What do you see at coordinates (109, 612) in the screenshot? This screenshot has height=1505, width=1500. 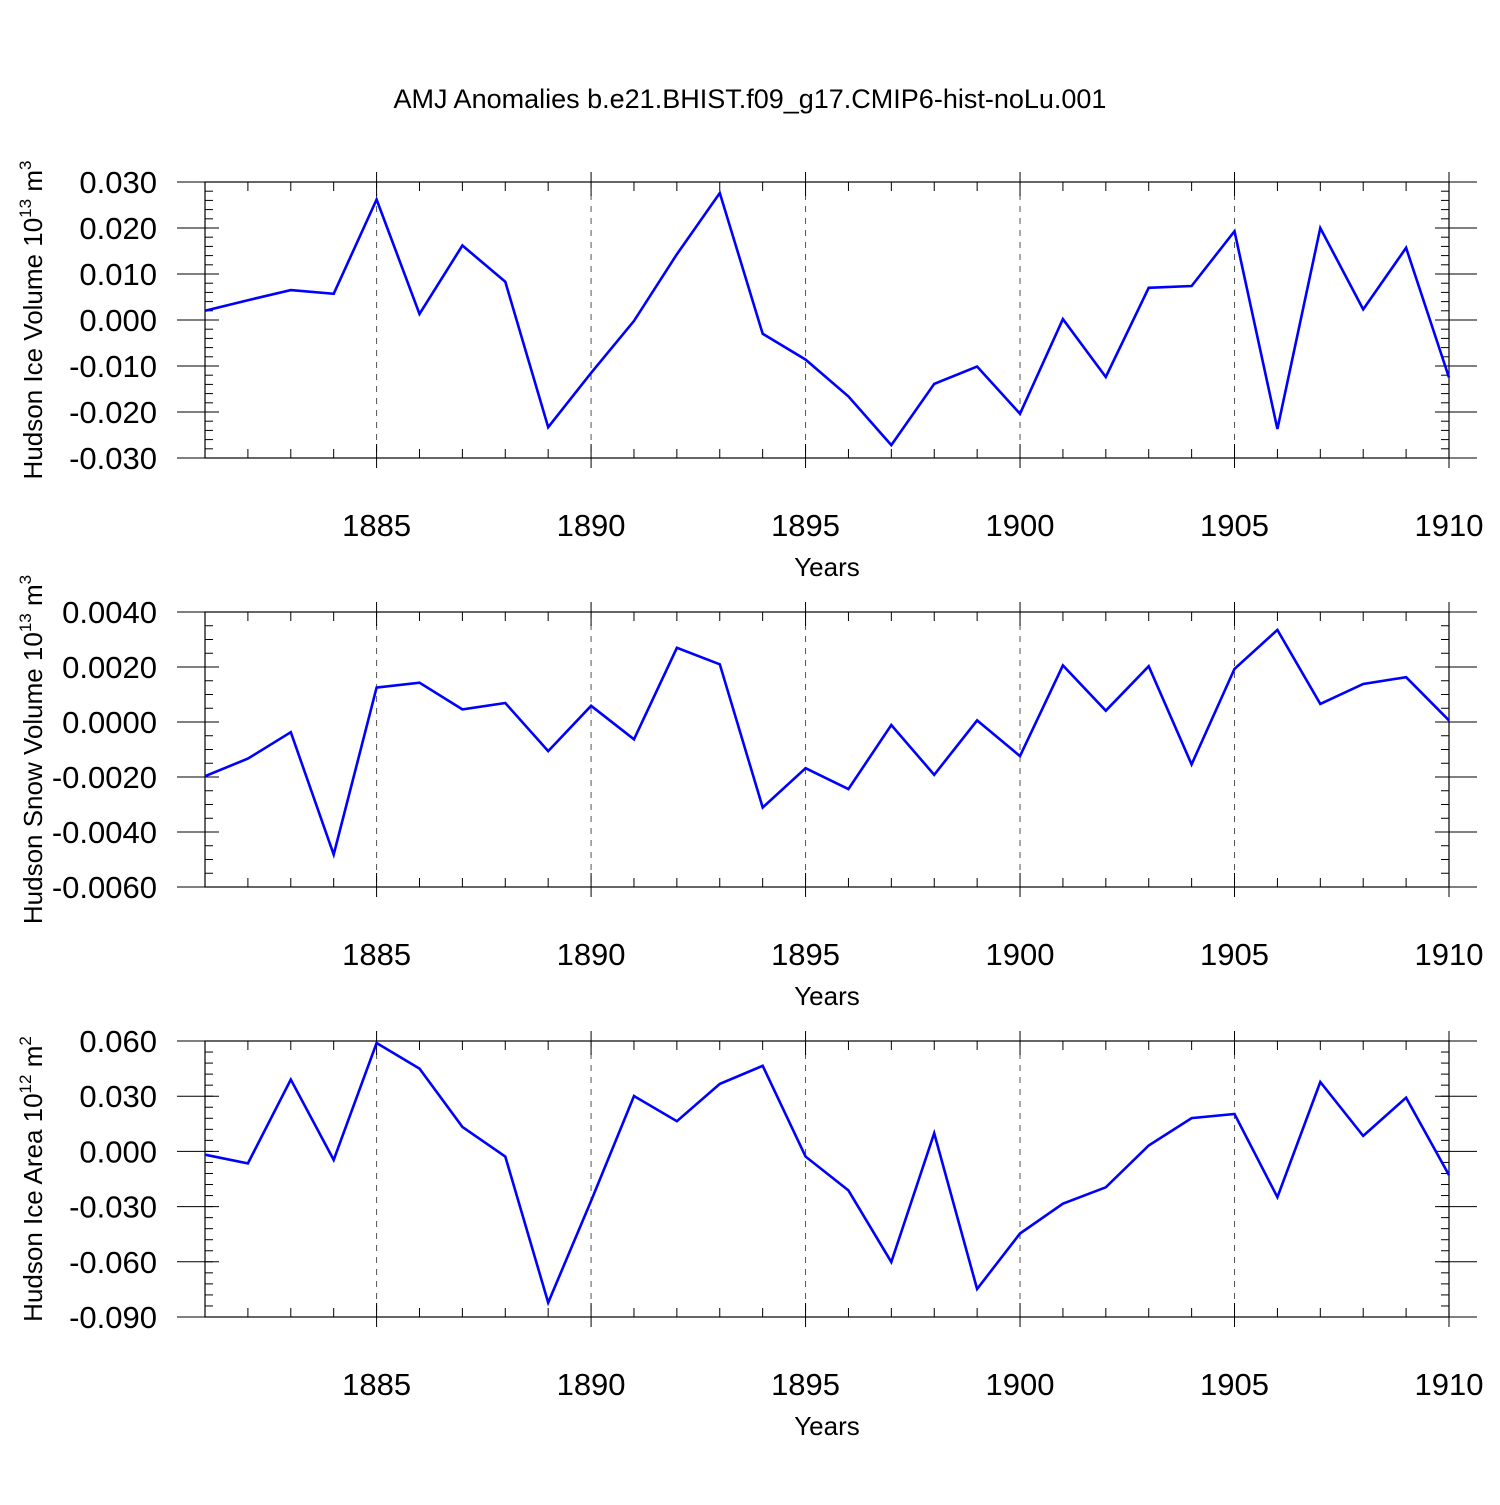 I see `y-tick-label: 0.0040` at bounding box center [109, 612].